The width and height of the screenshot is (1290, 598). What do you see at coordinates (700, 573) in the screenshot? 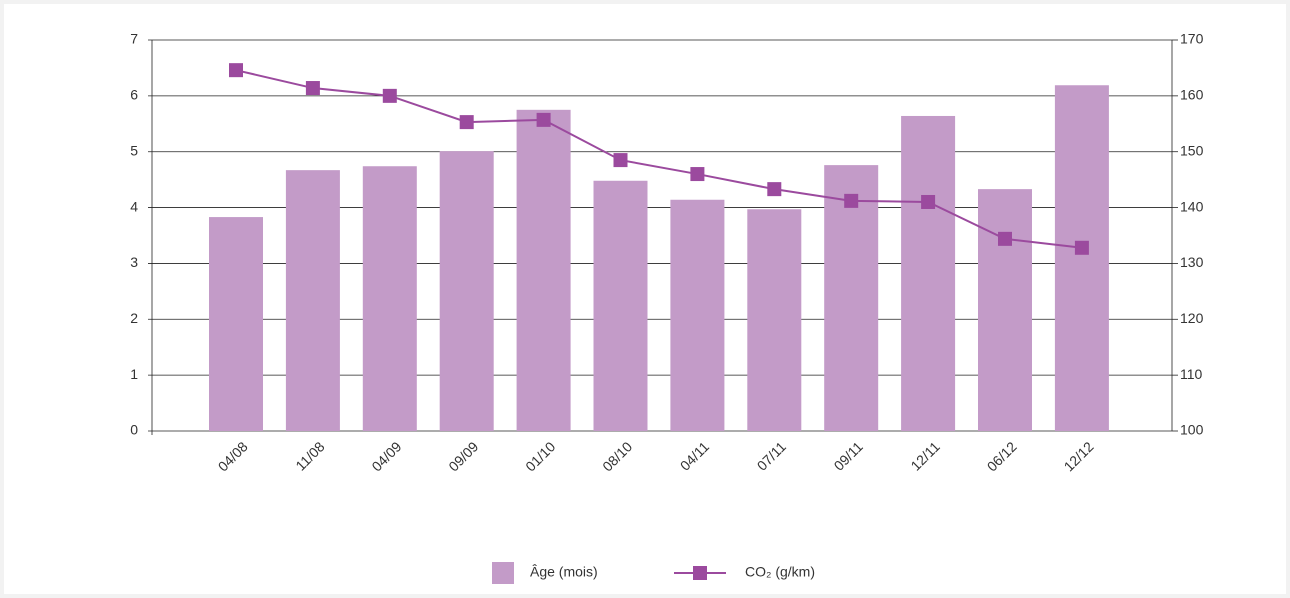
I see `legend-marker` at bounding box center [700, 573].